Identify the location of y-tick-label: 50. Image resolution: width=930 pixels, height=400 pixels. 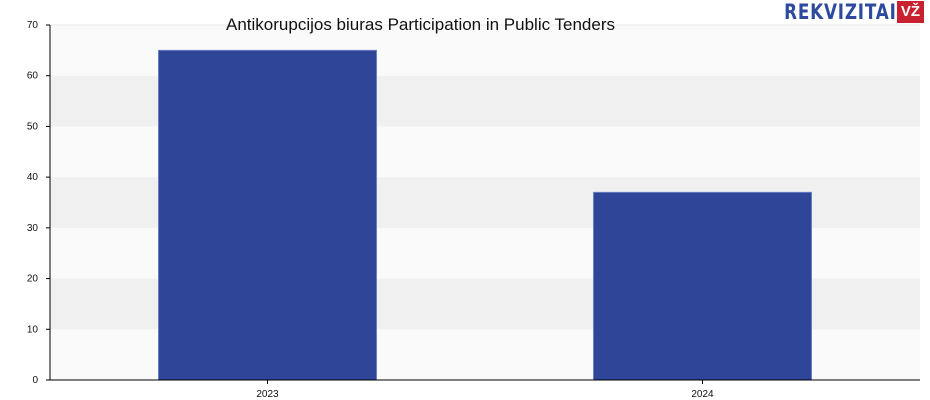
(33, 126).